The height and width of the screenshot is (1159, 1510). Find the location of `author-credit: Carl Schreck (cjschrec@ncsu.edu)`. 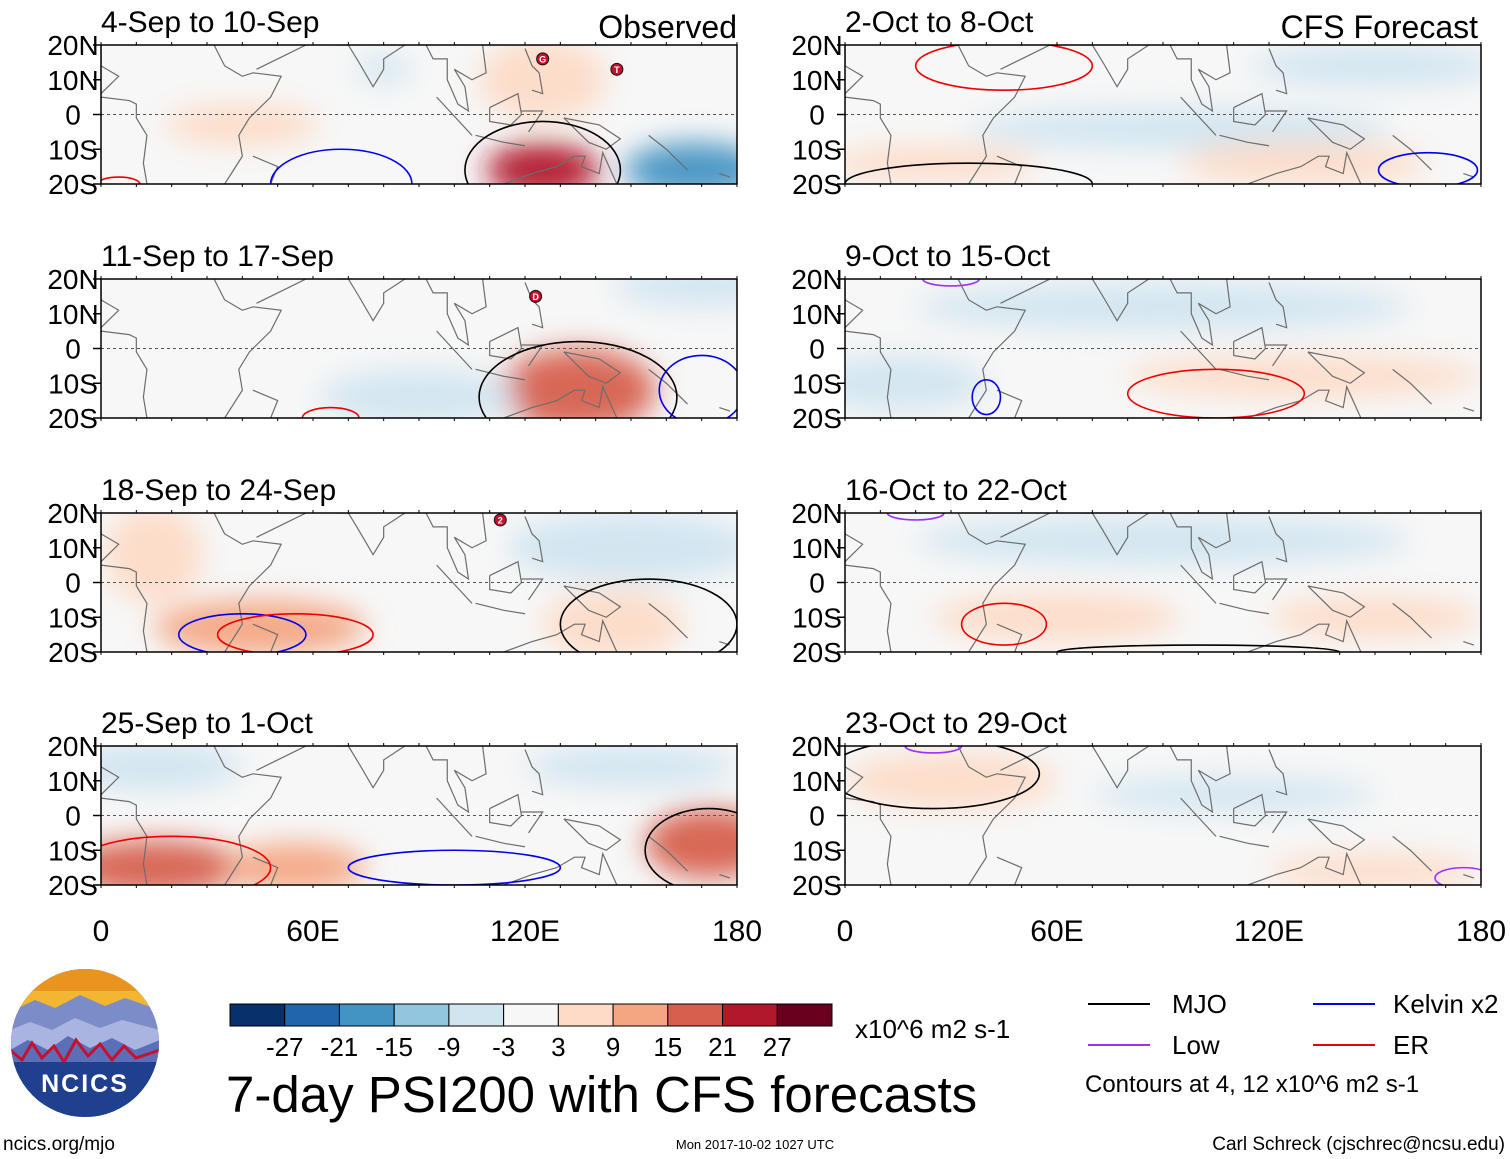

author-credit: Carl Schreck (cjschrec@ncsu.edu) is located at coordinates (1358, 1144).